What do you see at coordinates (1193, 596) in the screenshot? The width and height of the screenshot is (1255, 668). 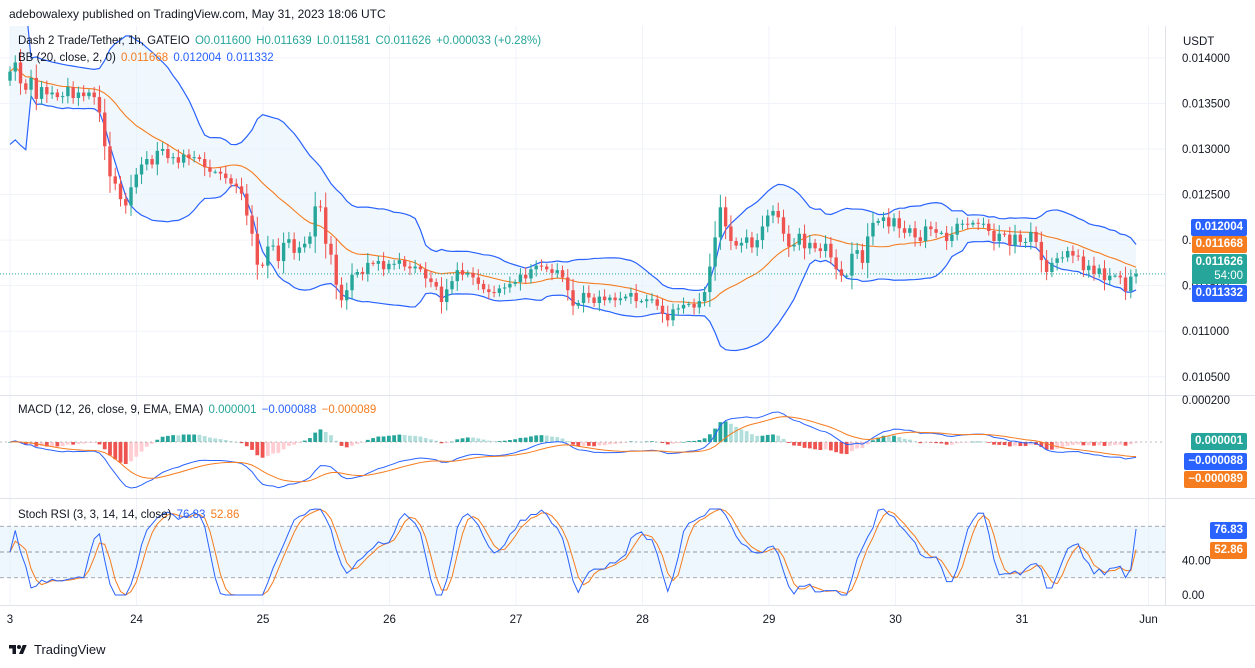 I see `stoch-tick-label: 0.00` at bounding box center [1193, 596].